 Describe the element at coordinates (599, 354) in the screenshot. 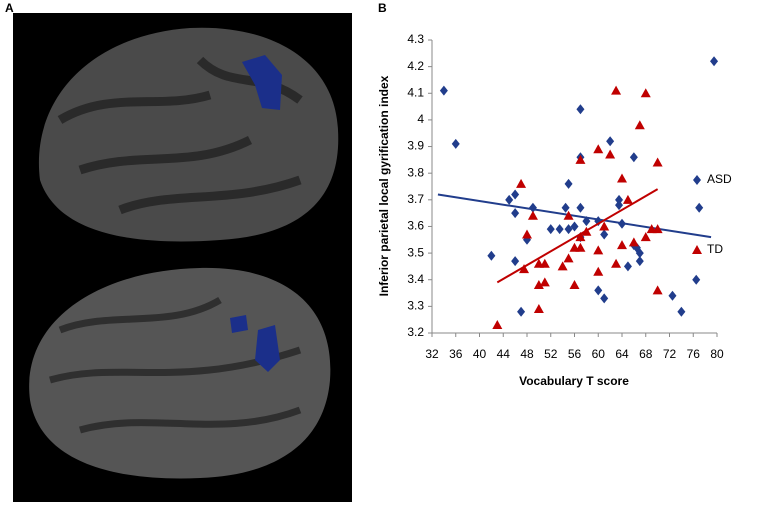

I see `x-tick-label: 60` at that location.